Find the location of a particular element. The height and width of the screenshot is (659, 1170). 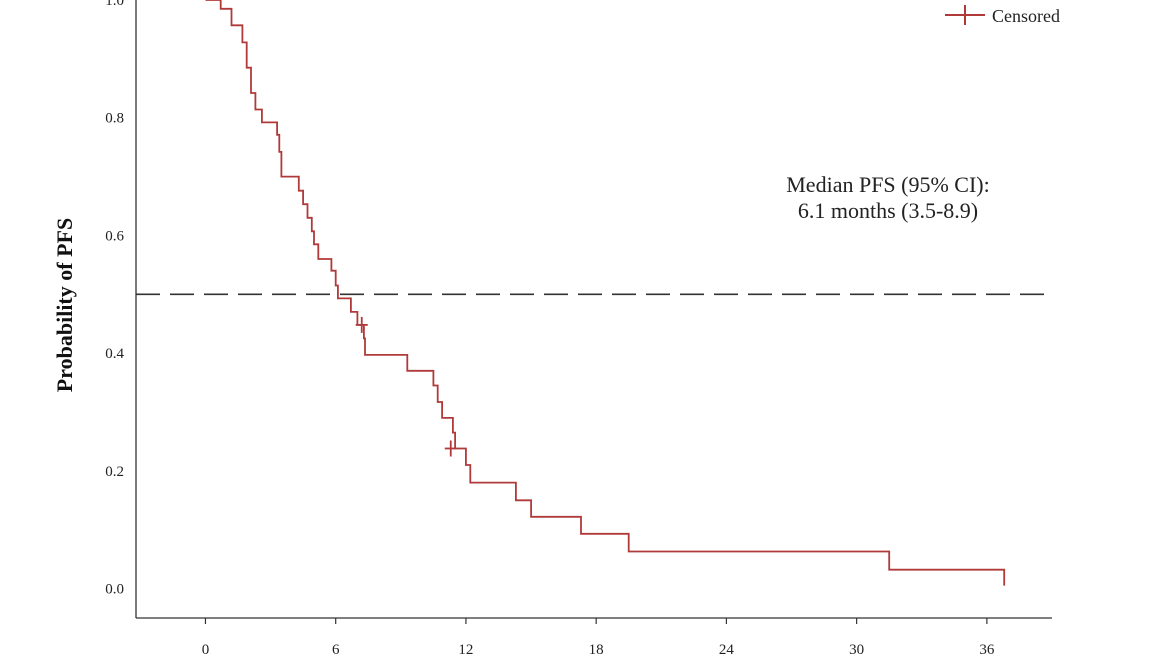

x-tick-label: 24 is located at coordinates (727, 650).